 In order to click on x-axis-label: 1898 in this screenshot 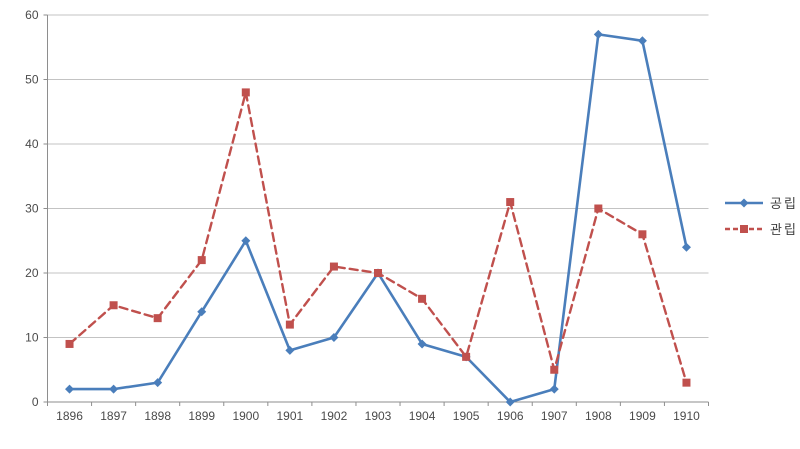, I will do `click(157, 416)`.